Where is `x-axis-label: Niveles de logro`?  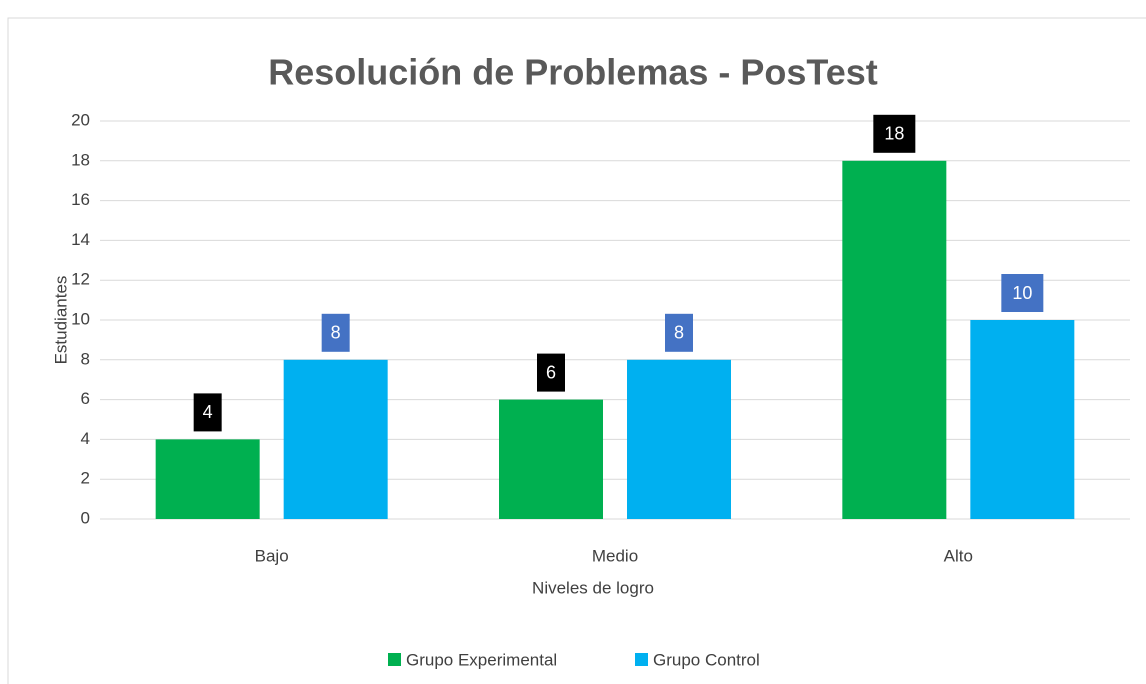 x-axis-label: Niveles de logro is located at coordinates (593, 587).